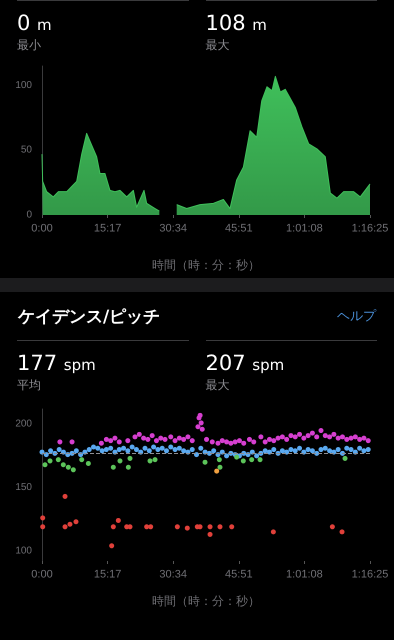  I want to click on chart-title: ケイデンス/ピッチ, so click(89, 317).